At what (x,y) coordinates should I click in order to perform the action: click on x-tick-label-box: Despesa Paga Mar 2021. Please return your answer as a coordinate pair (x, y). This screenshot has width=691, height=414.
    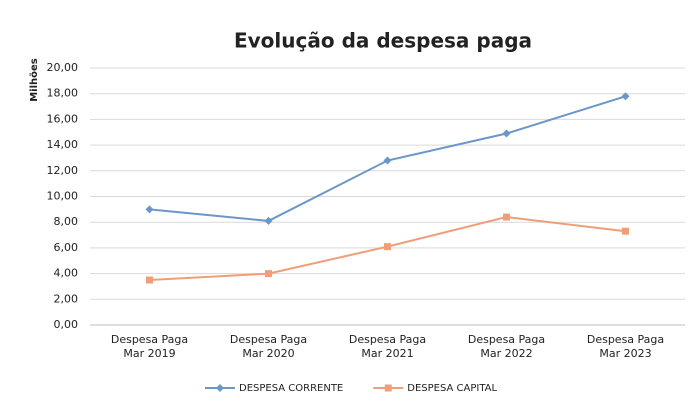
    Looking at the image, I should click on (387, 346).